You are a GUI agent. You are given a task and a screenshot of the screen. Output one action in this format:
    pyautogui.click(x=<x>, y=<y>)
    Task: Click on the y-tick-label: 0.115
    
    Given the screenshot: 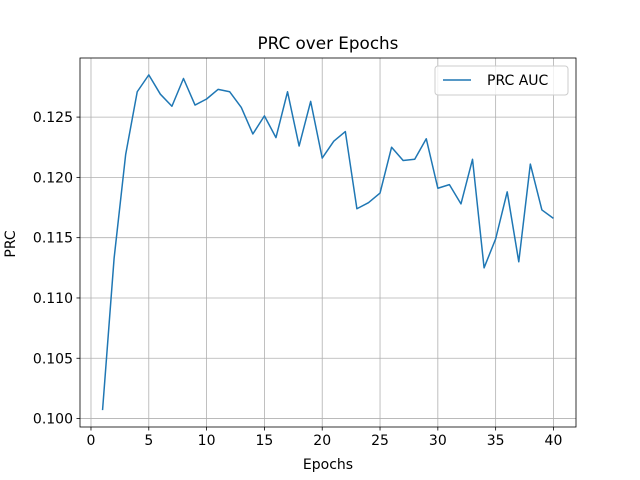 What is the action you would take?
    pyautogui.click(x=53, y=239)
    